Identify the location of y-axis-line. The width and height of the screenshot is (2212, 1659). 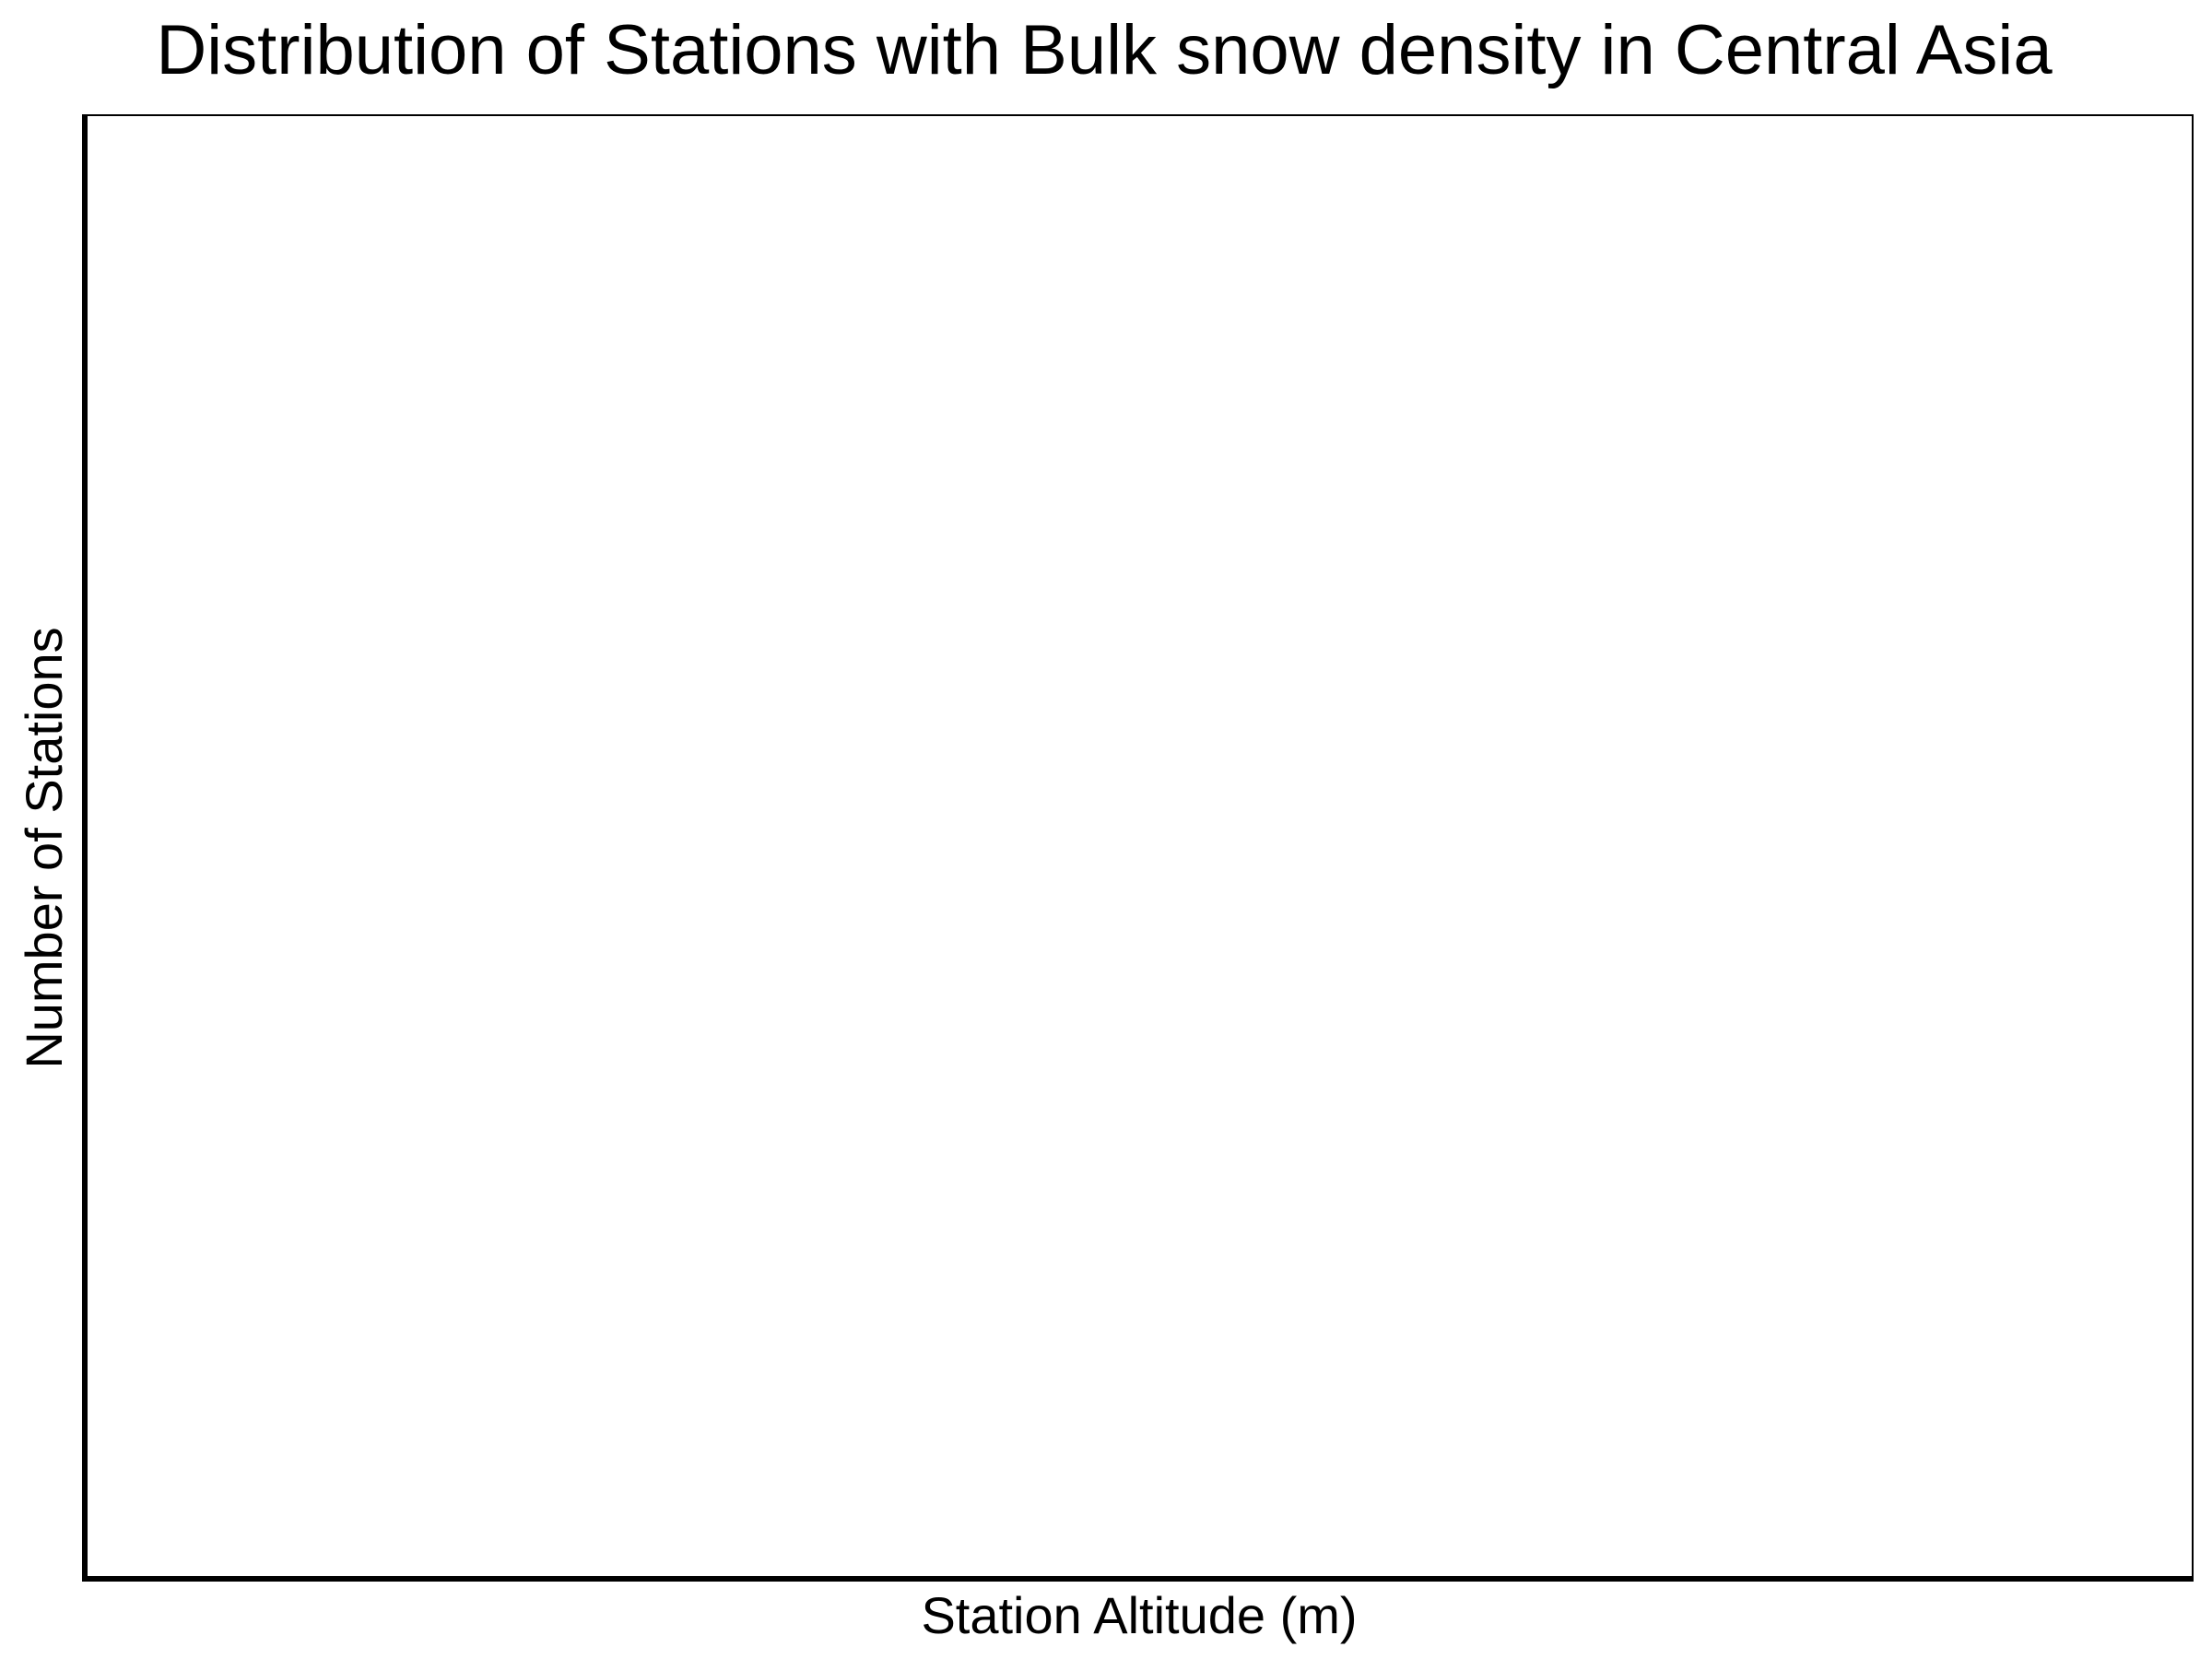
(85, 848).